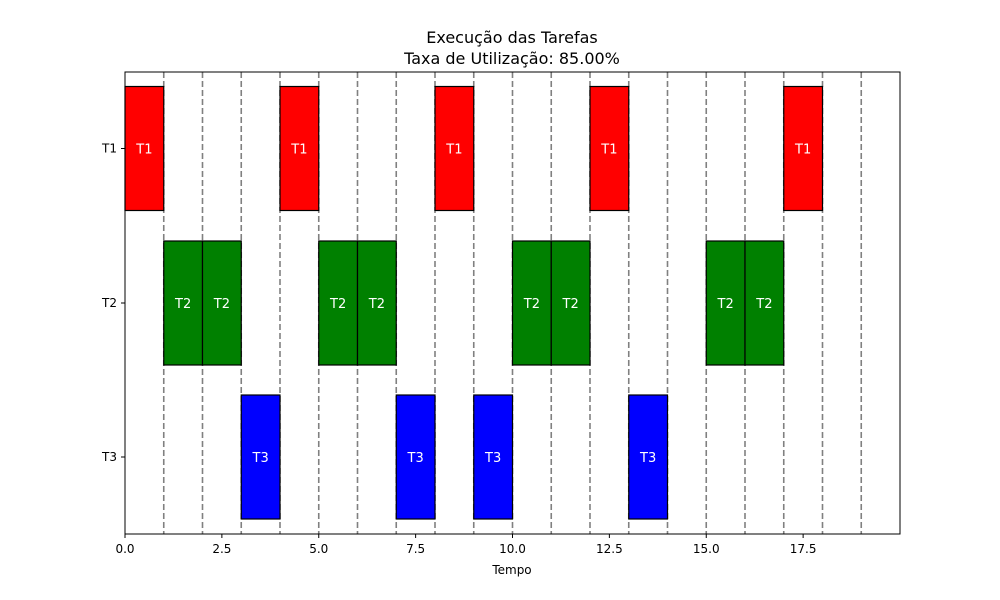 Image resolution: width=1000 pixels, height=600 pixels. I want to click on x-tick-label: 0.0, so click(124, 549).